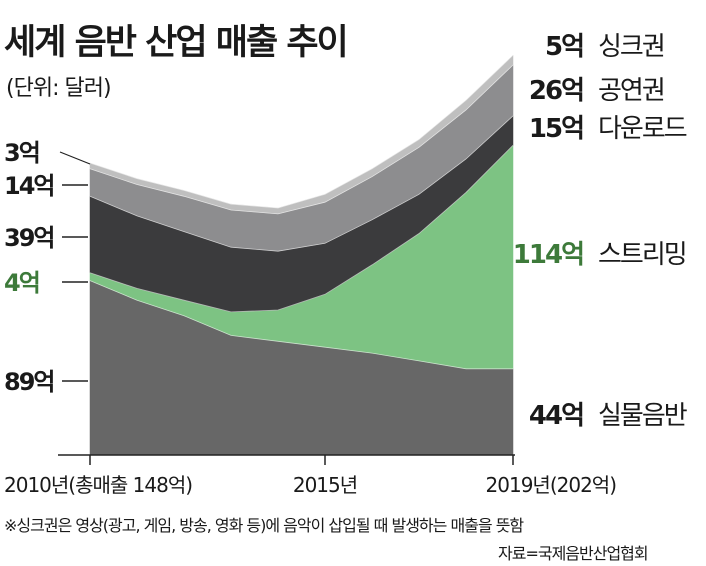 Image resolution: width=706 pixels, height=566 pixels. I want to click on right-name-싱크권: 싱크권, so click(631, 47).